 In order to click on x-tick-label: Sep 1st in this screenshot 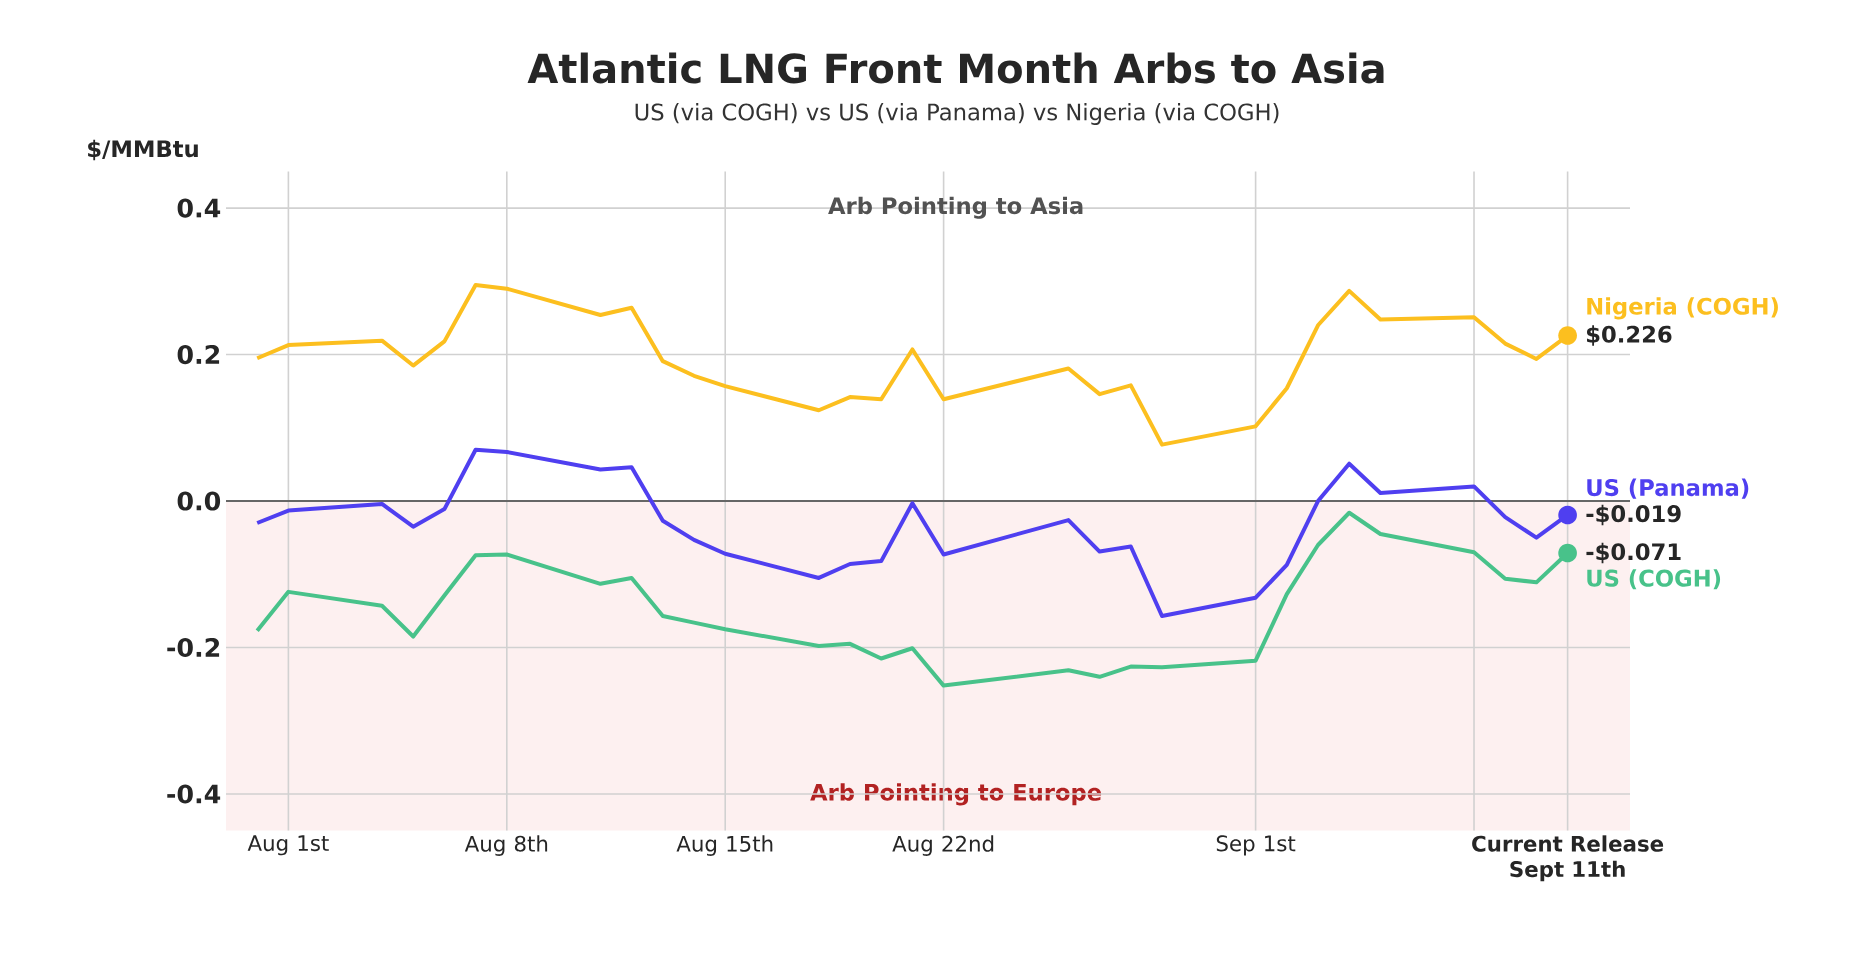, I will do `click(1256, 845)`.